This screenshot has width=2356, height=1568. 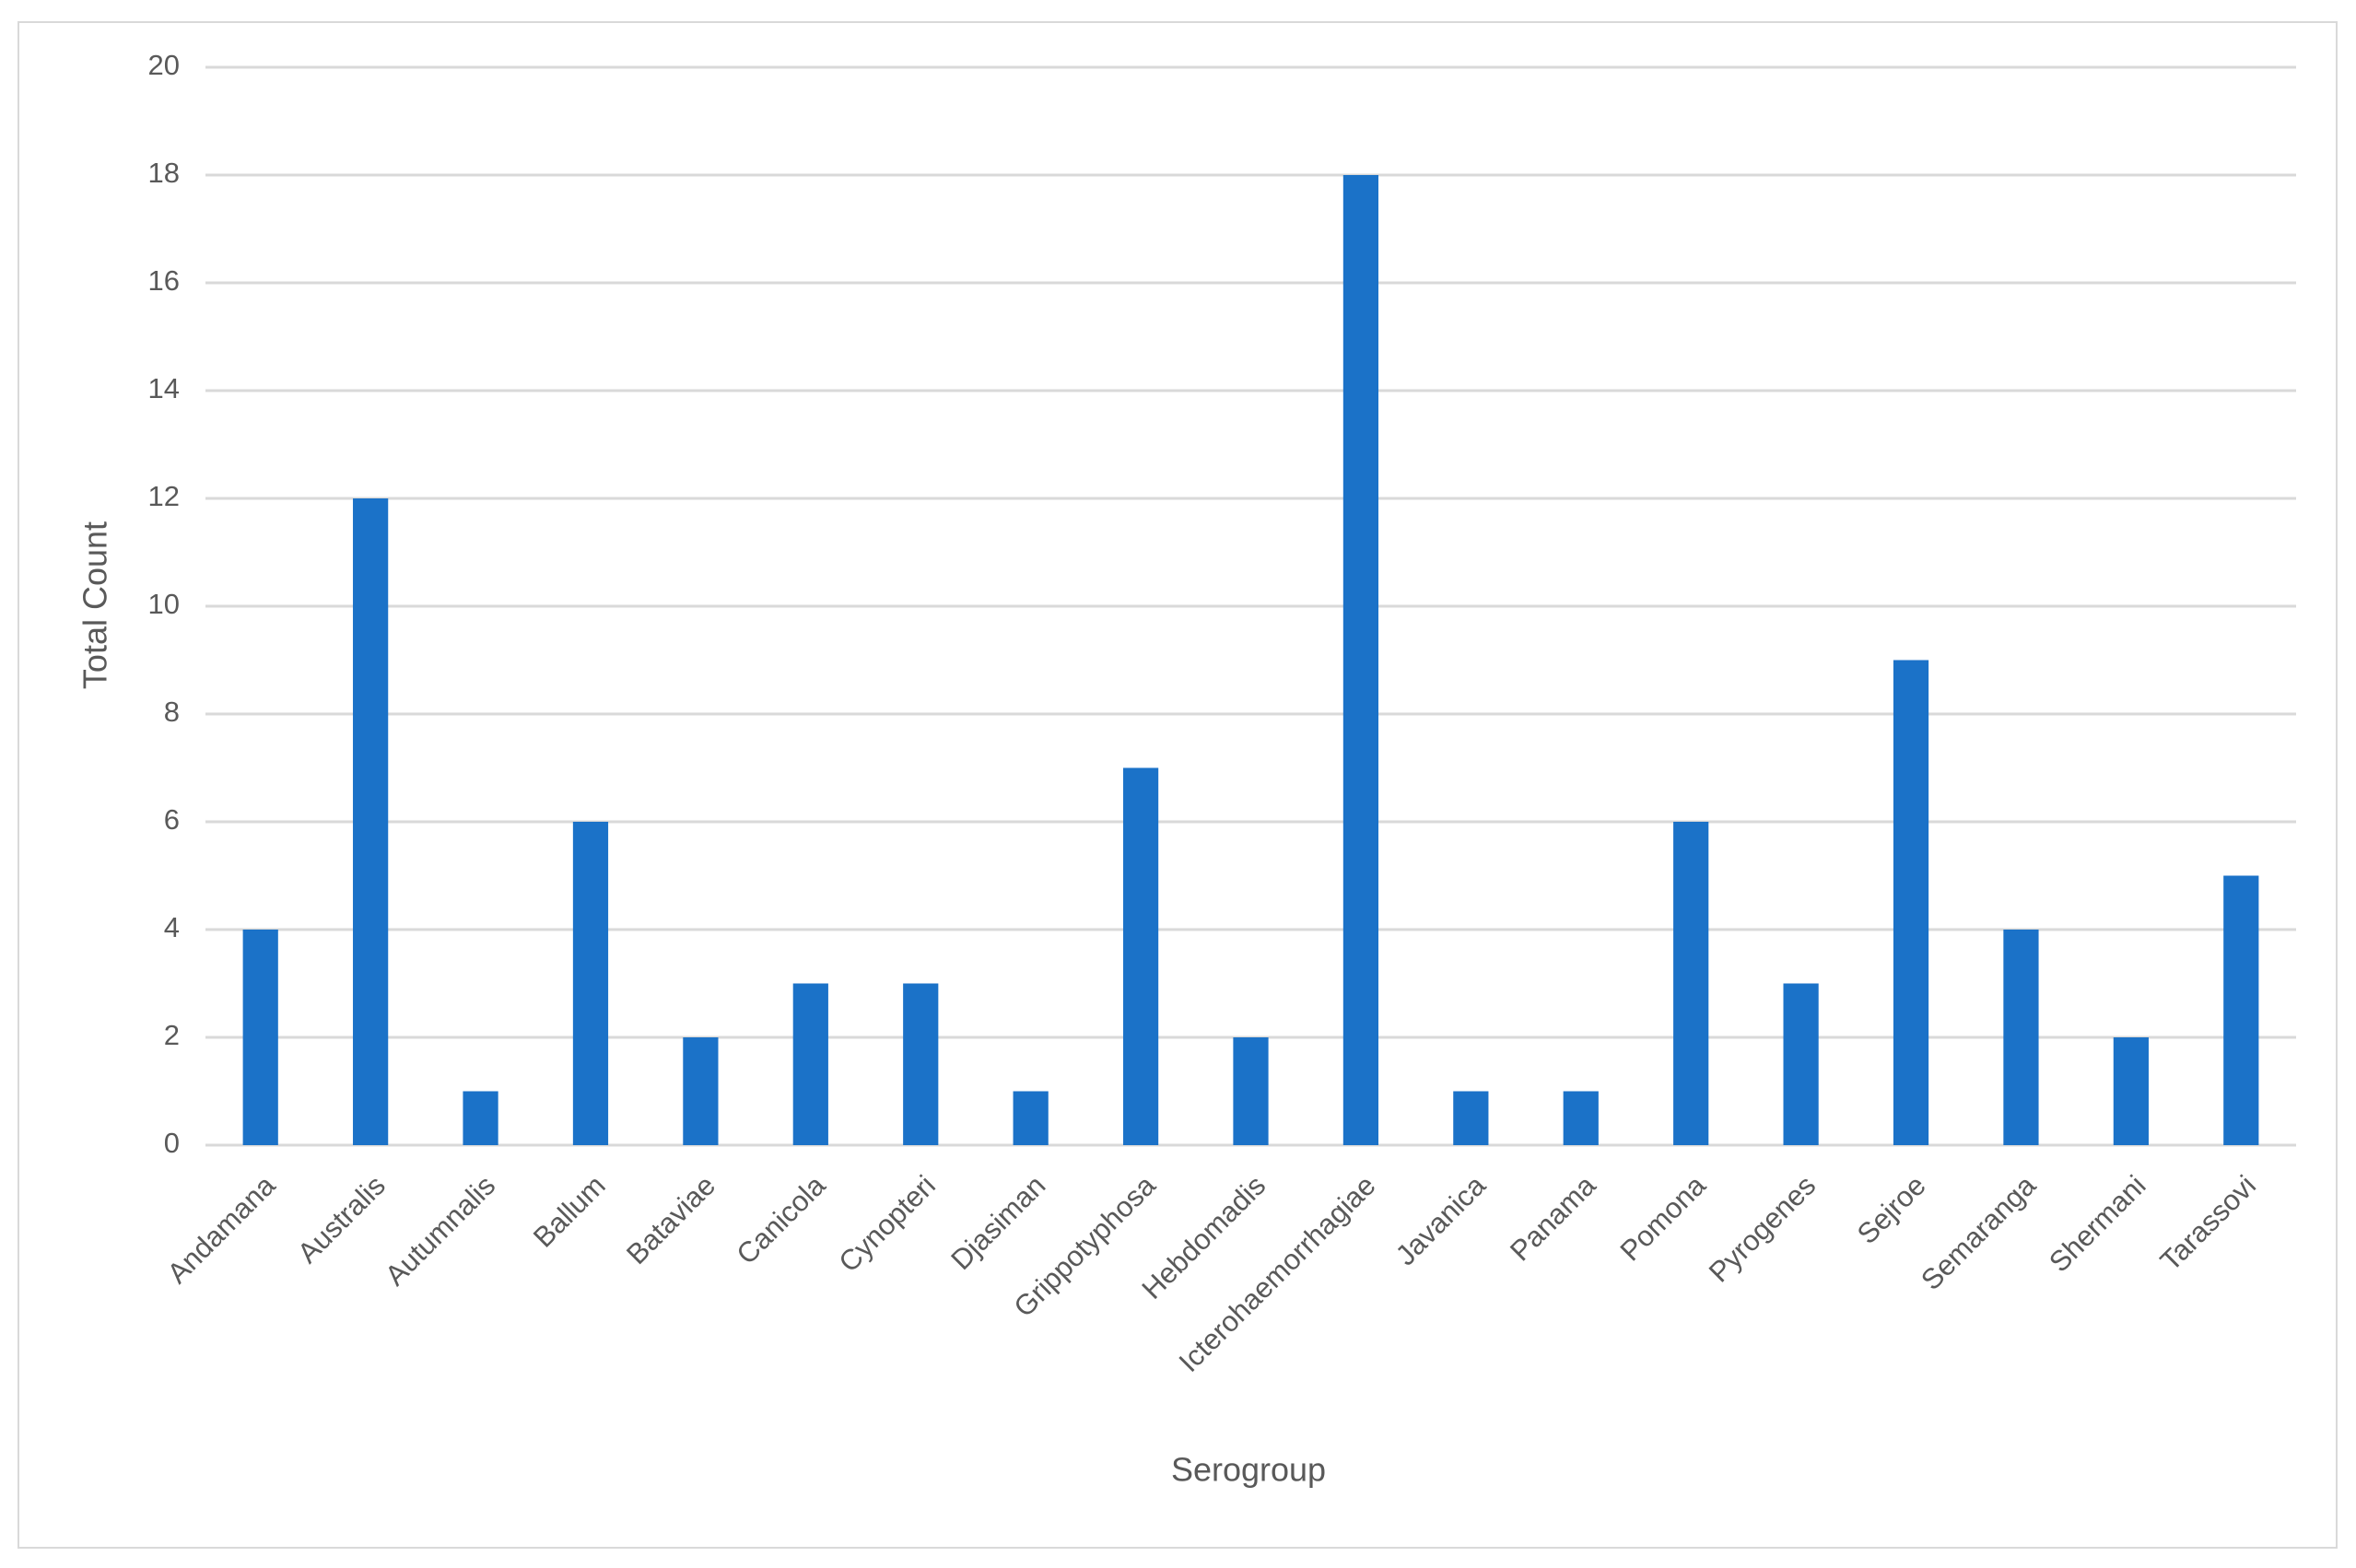 I want to click on y-tick-label: 16, so click(x=164, y=280).